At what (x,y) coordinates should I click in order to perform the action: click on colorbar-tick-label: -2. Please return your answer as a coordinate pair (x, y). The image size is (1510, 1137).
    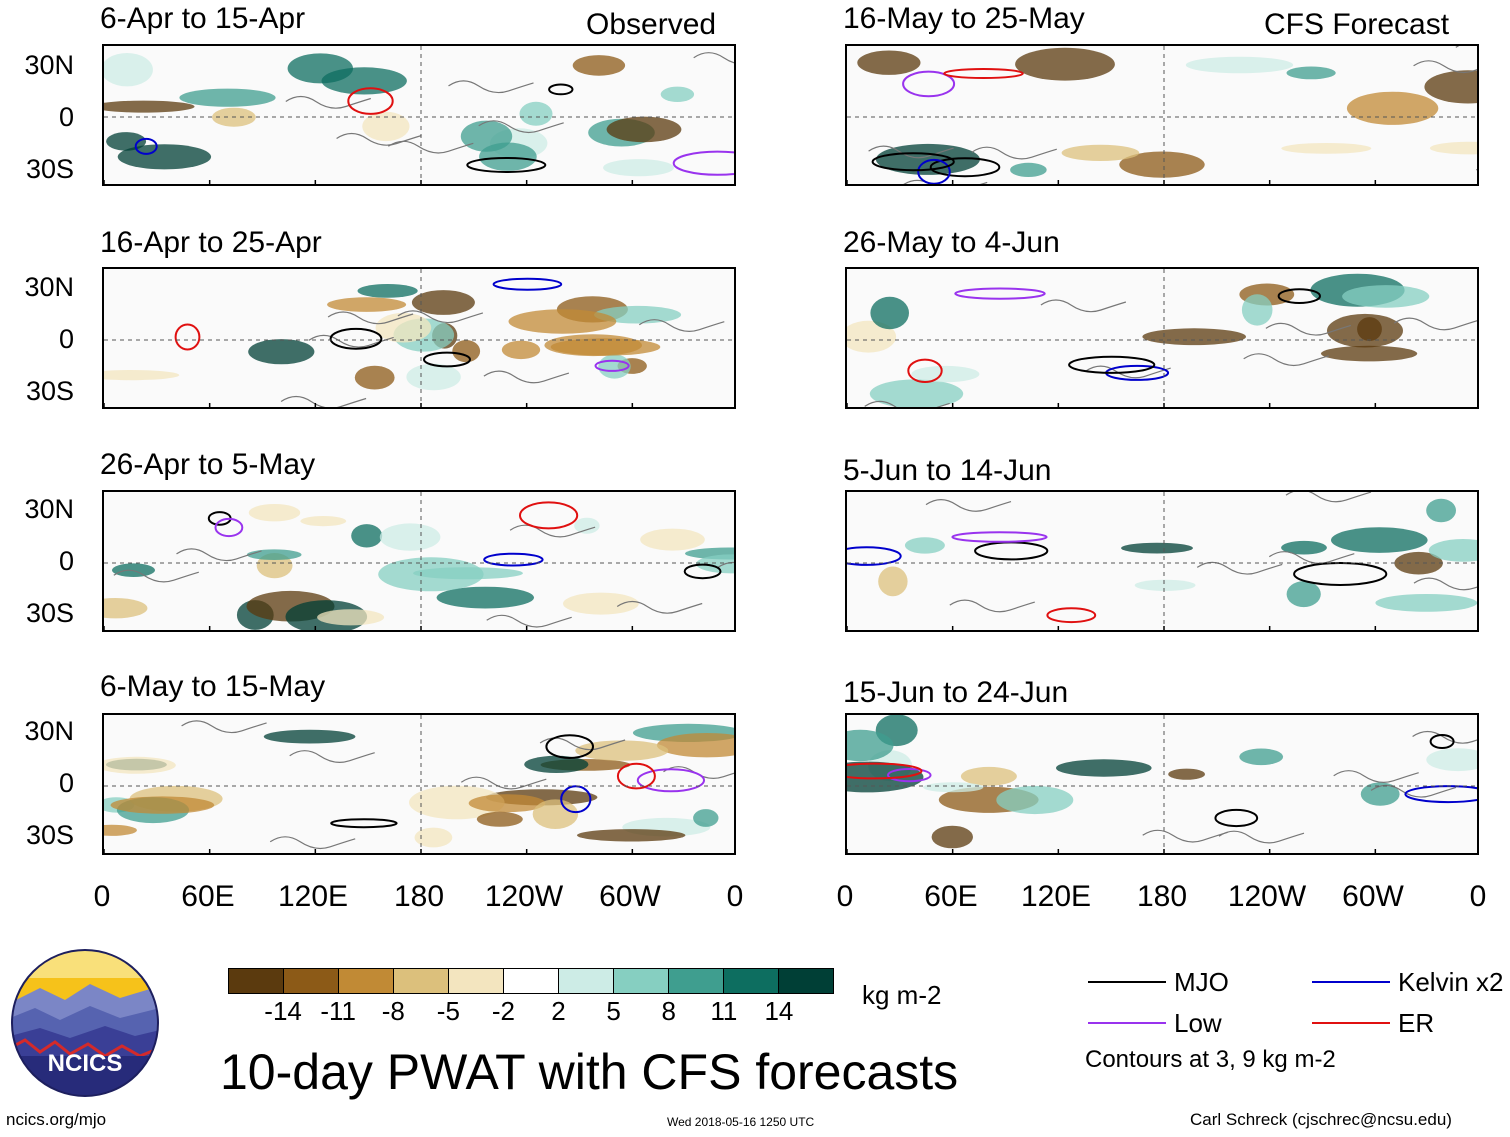
    Looking at the image, I should click on (503, 1011).